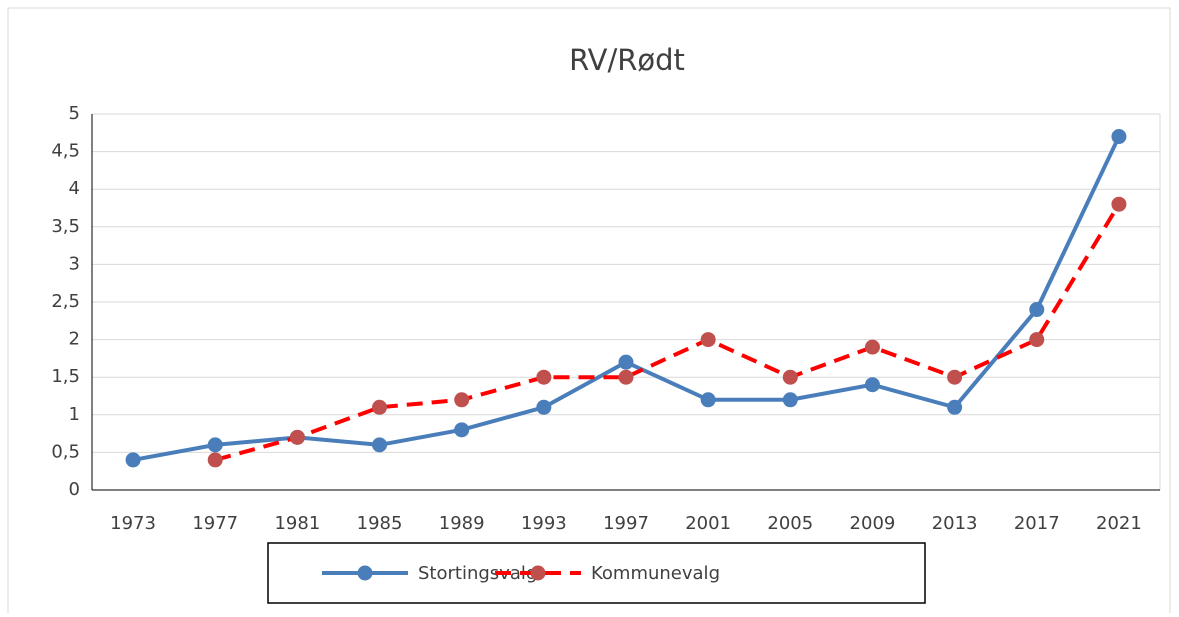  What do you see at coordinates (462, 523) in the screenshot?
I see `x-tick-label: 1989` at bounding box center [462, 523].